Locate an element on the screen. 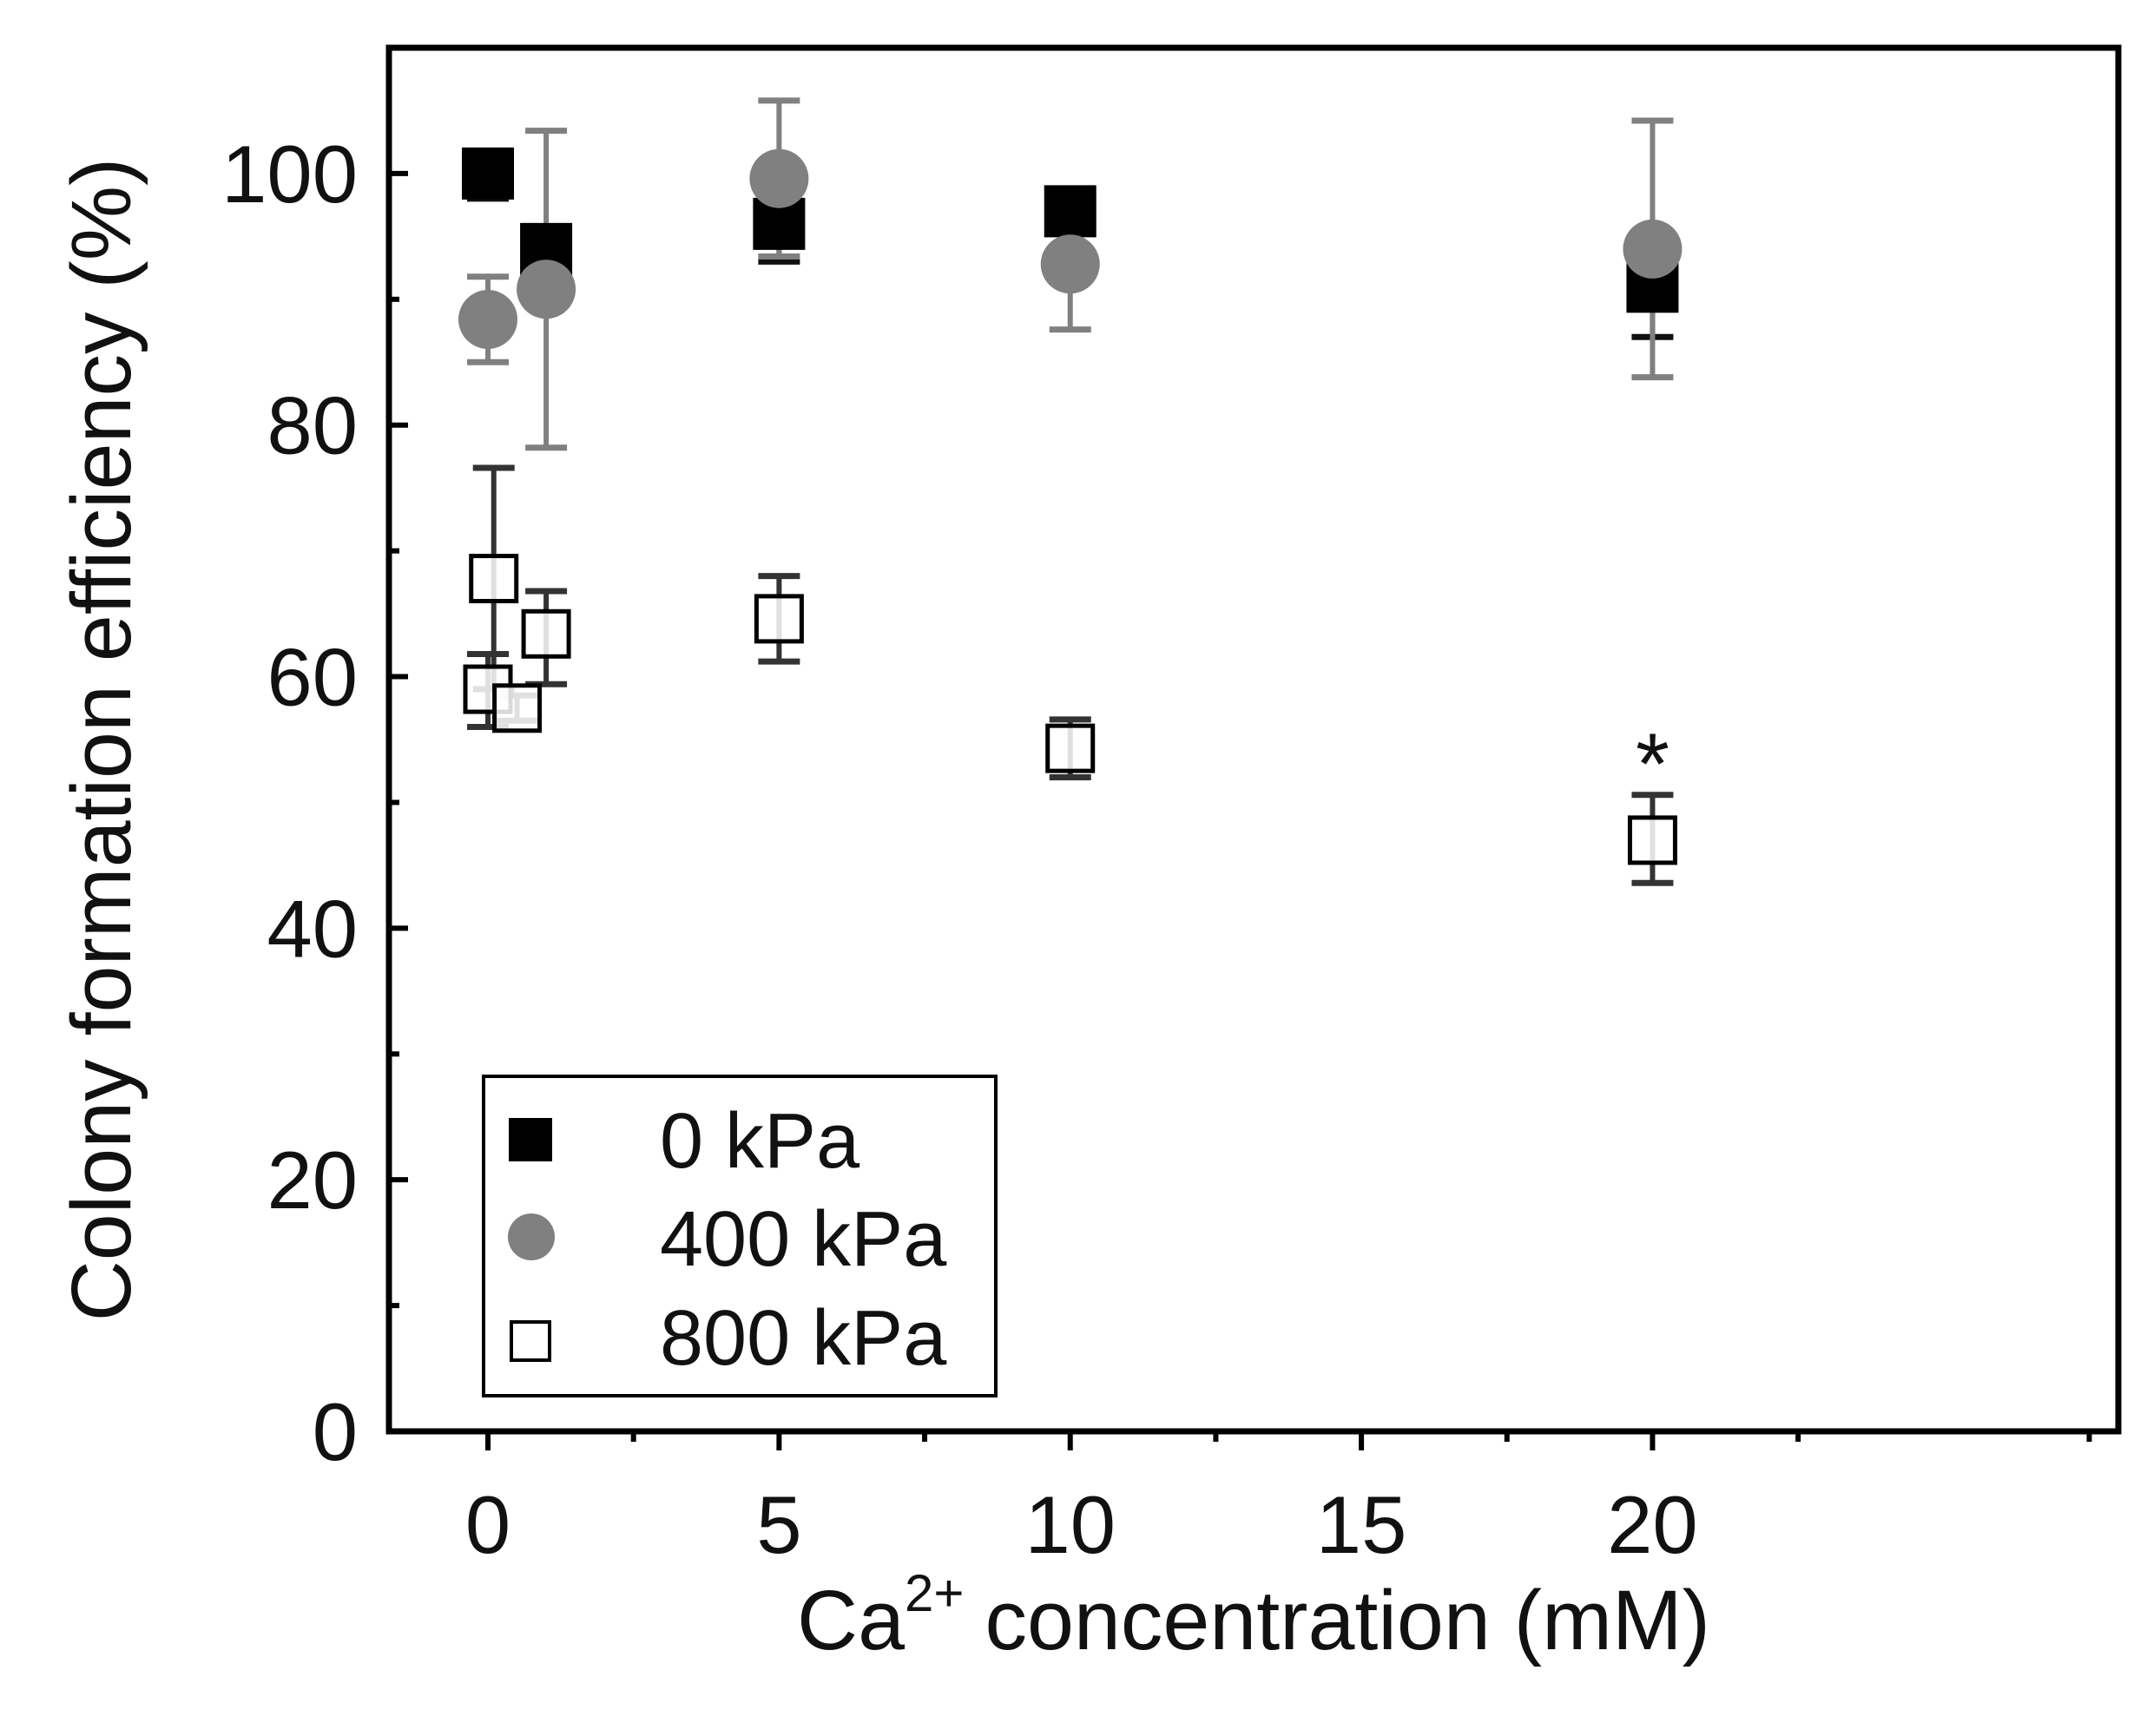 This screenshot has height=1736, width=2147. y-tick-label: 80 is located at coordinates (312, 425).